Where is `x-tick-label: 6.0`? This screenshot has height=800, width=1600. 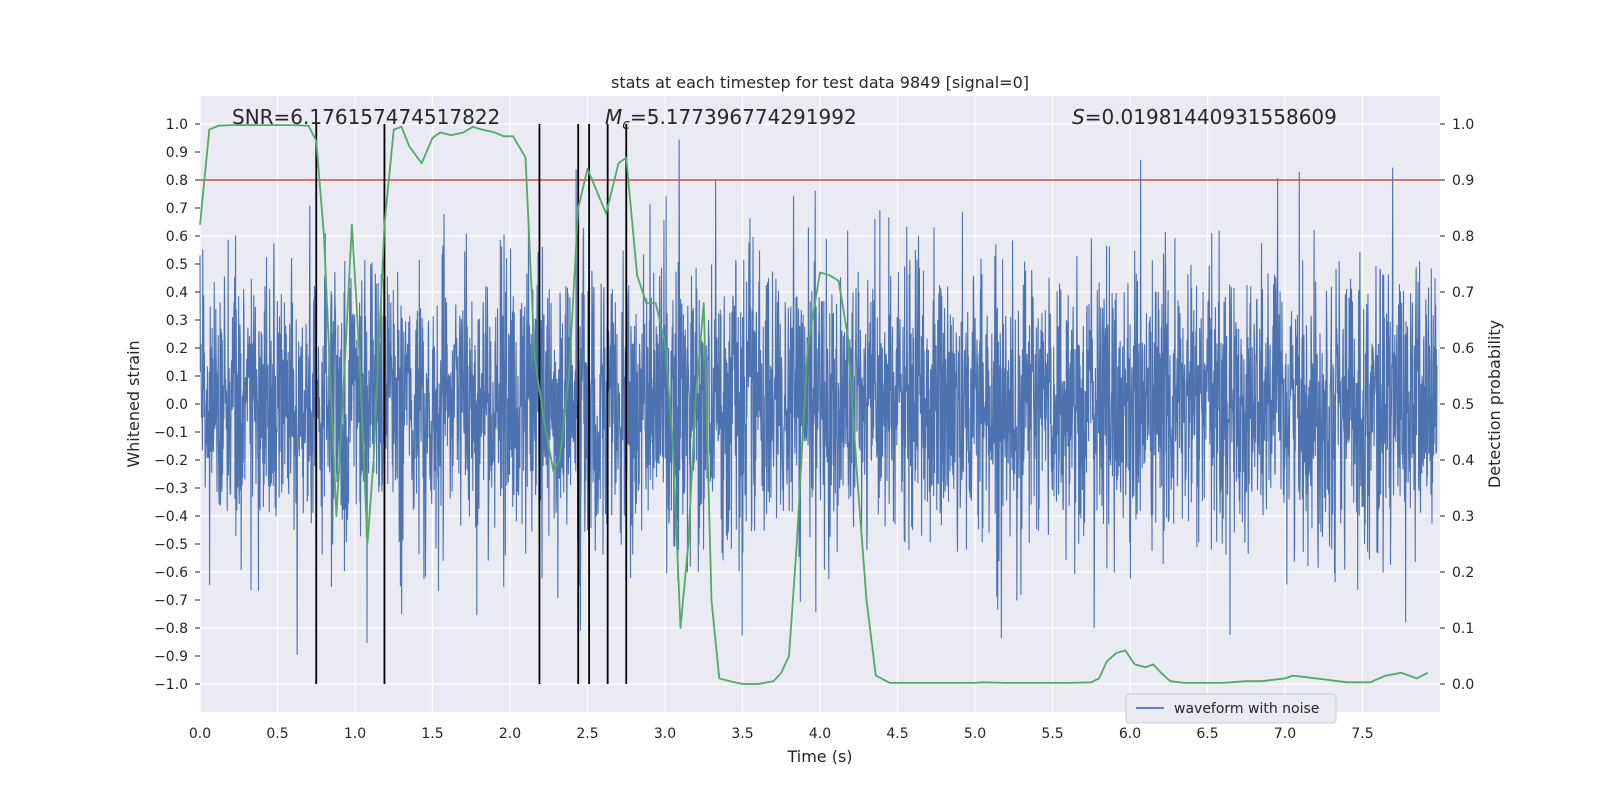 x-tick-label: 6.0 is located at coordinates (1130, 734).